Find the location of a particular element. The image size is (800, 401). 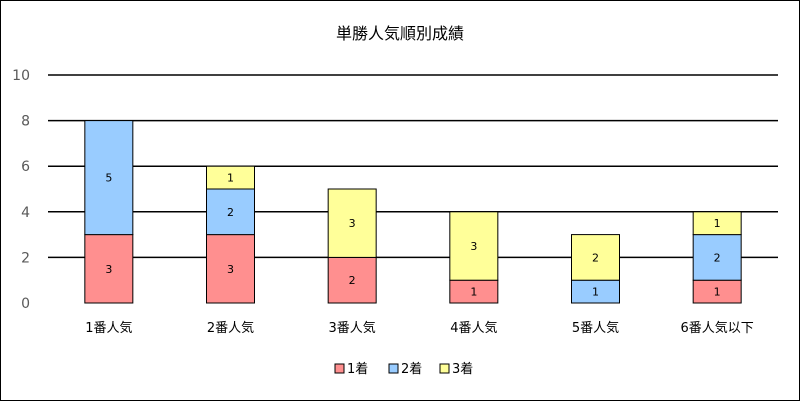

x-tick-label: 6番人気以下 is located at coordinates (717, 328).